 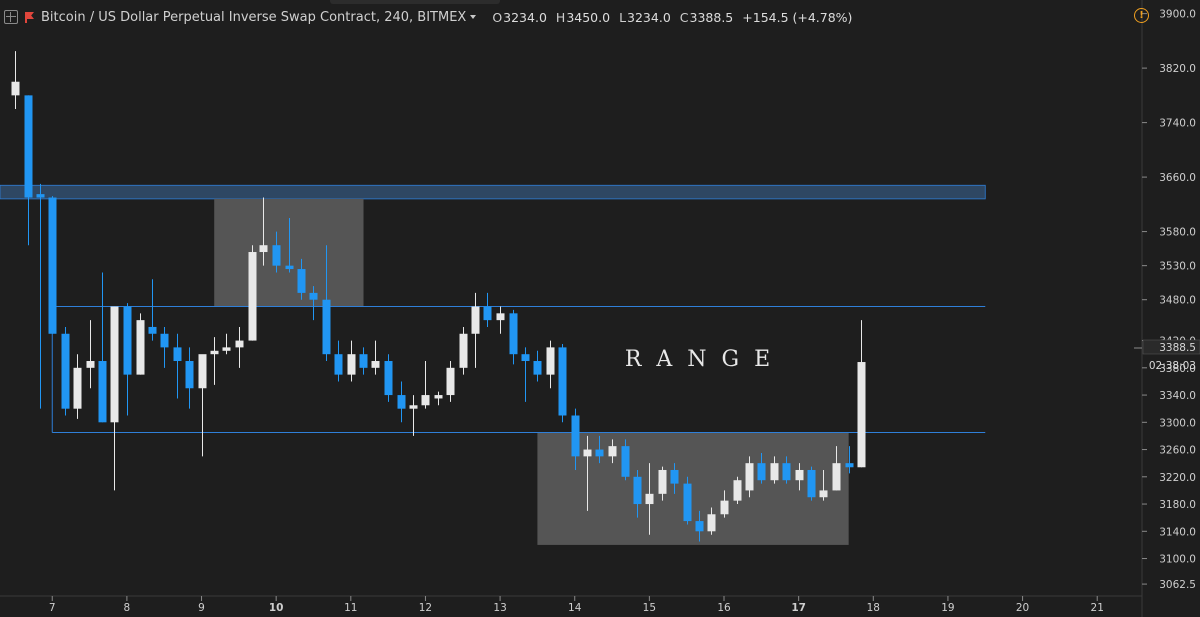 I want to click on top-tab-handle, so click(x=415, y=2).